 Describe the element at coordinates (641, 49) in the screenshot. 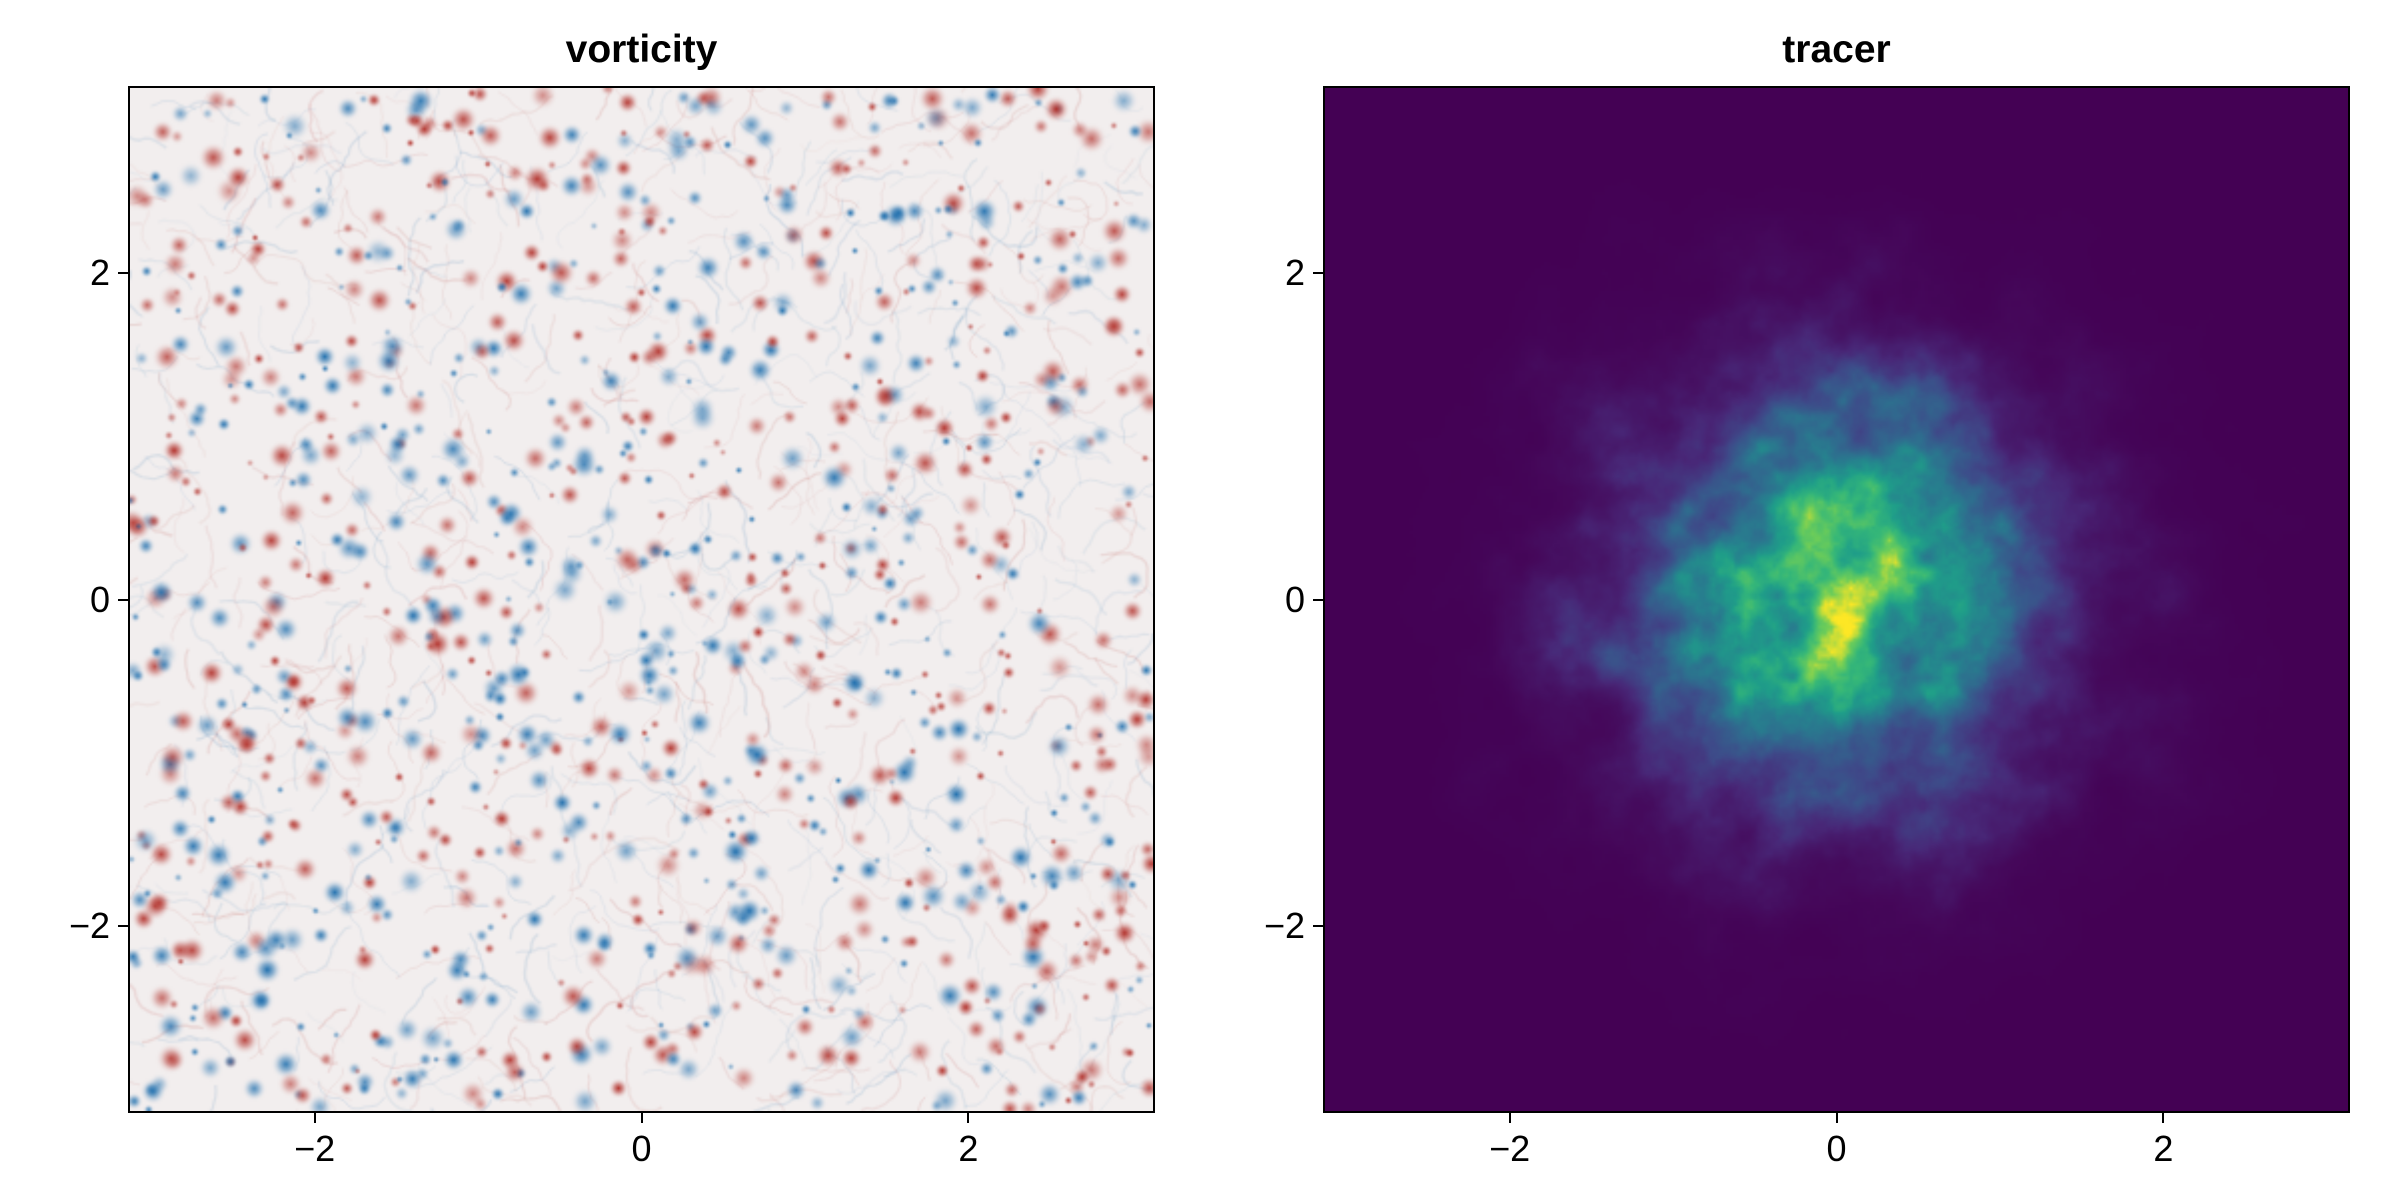

I see `vorticity-title: vorticity` at that location.